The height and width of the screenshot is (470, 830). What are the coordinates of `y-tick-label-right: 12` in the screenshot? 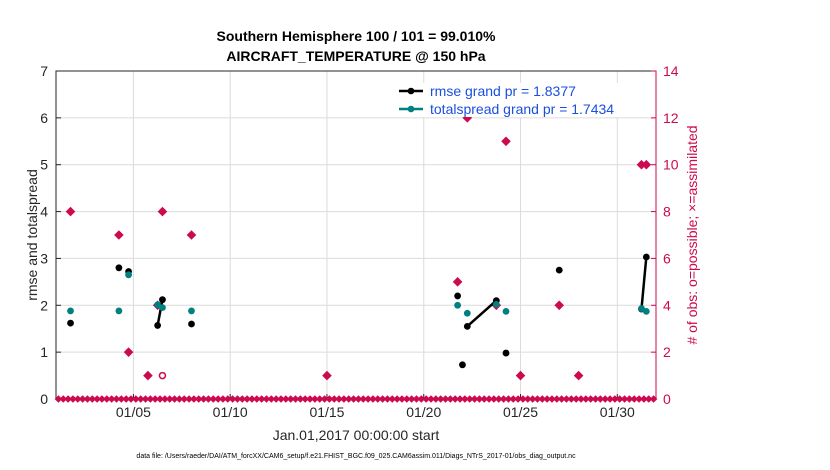 It's located at (671, 118).